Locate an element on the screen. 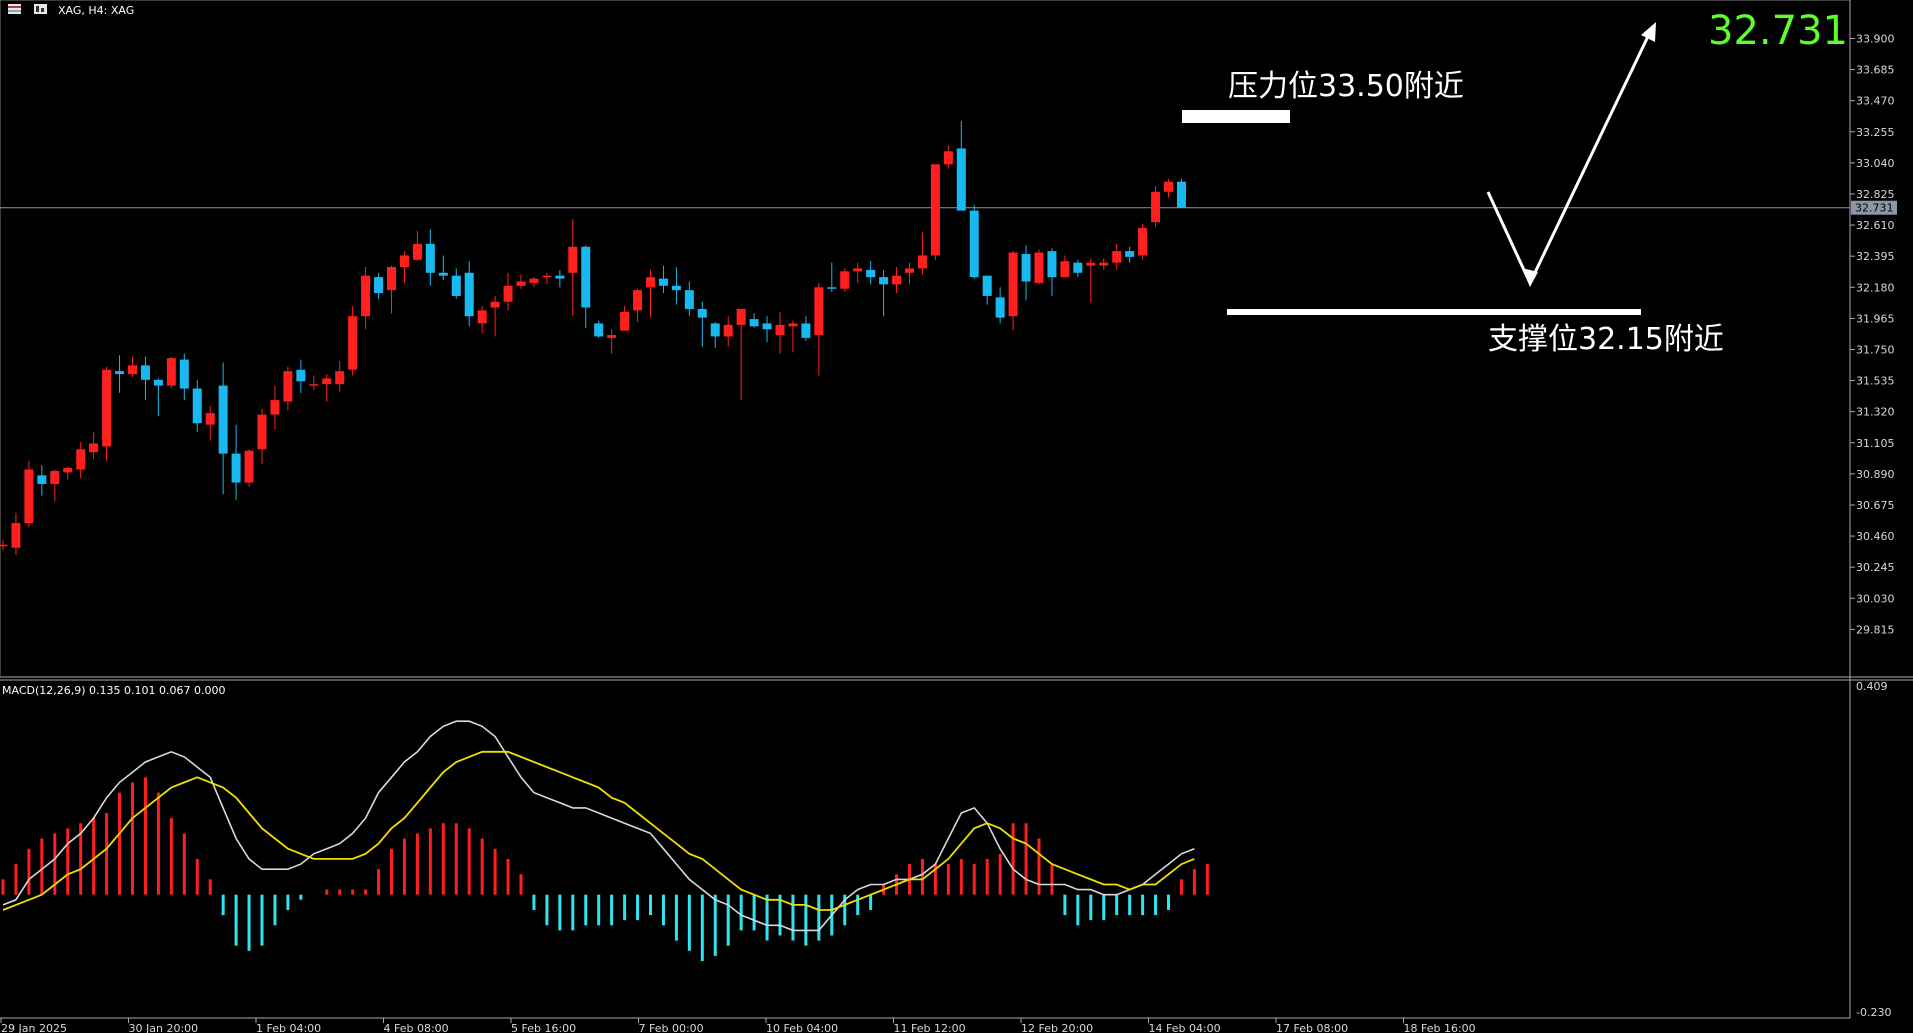  time-tick-label: 17 Feb 08:00 is located at coordinates (1312, 1027).